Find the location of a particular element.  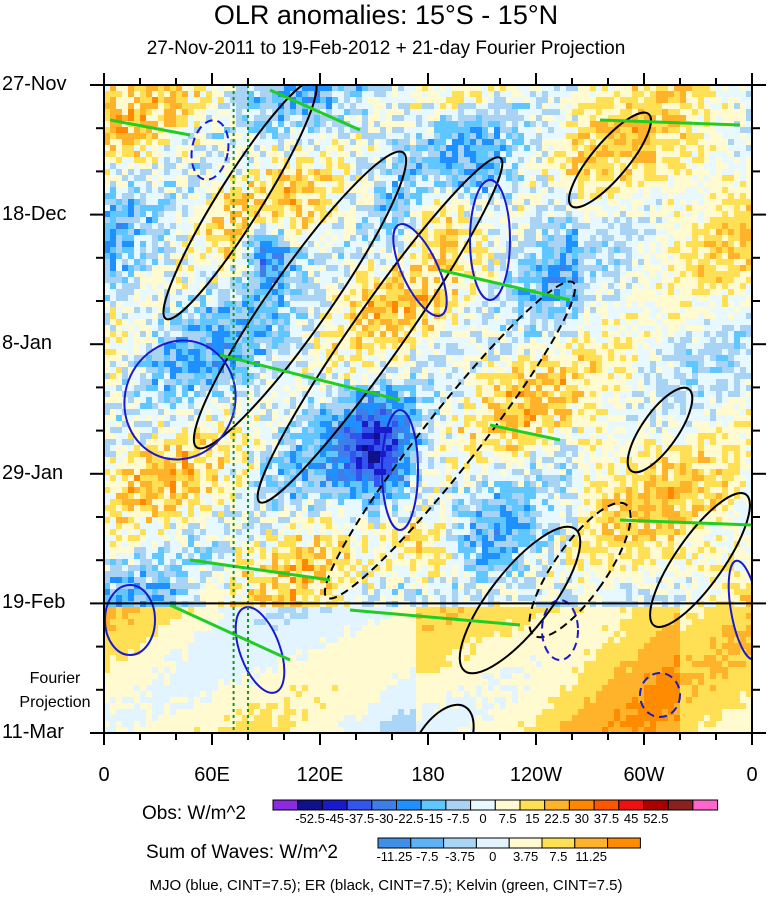

obs-colorbar-tick-label: 22.5 is located at coordinates (557, 818).